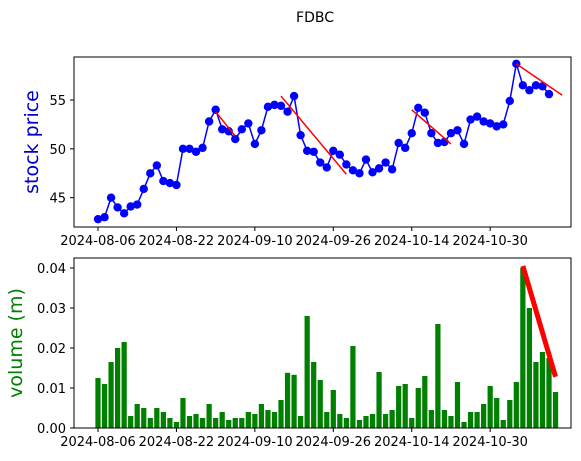  What do you see at coordinates (57, 199) in the screenshot?
I see `price-y-tick-label: 45` at bounding box center [57, 199].